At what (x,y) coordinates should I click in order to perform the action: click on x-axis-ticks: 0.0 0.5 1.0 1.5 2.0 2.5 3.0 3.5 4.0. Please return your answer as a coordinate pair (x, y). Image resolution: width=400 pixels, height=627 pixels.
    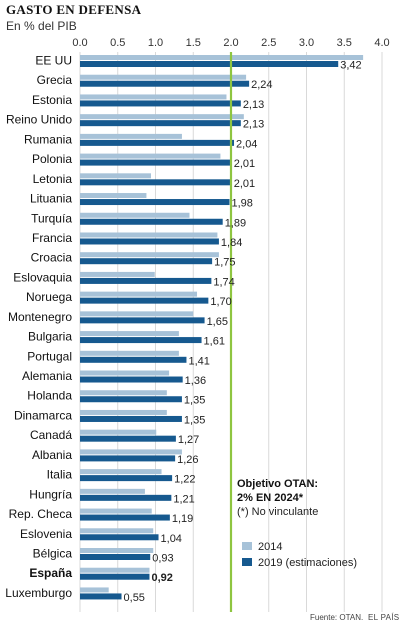
    Looking at the image, I should click on (230, 43).